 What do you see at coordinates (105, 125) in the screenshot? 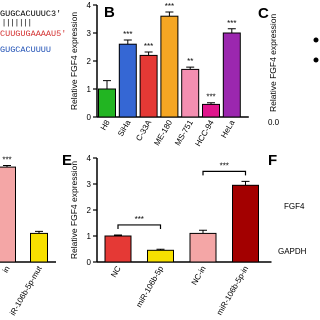
I see `x-tick-label: H8` at bounding box center [105, 125].